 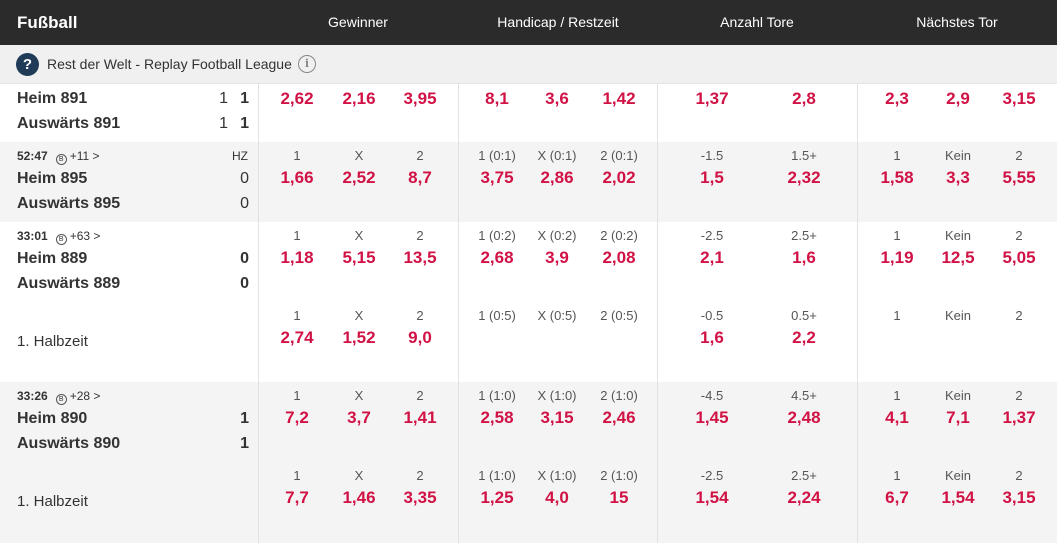 I want to click on more-markets-link: +63 >, so click(x=85, y=236).